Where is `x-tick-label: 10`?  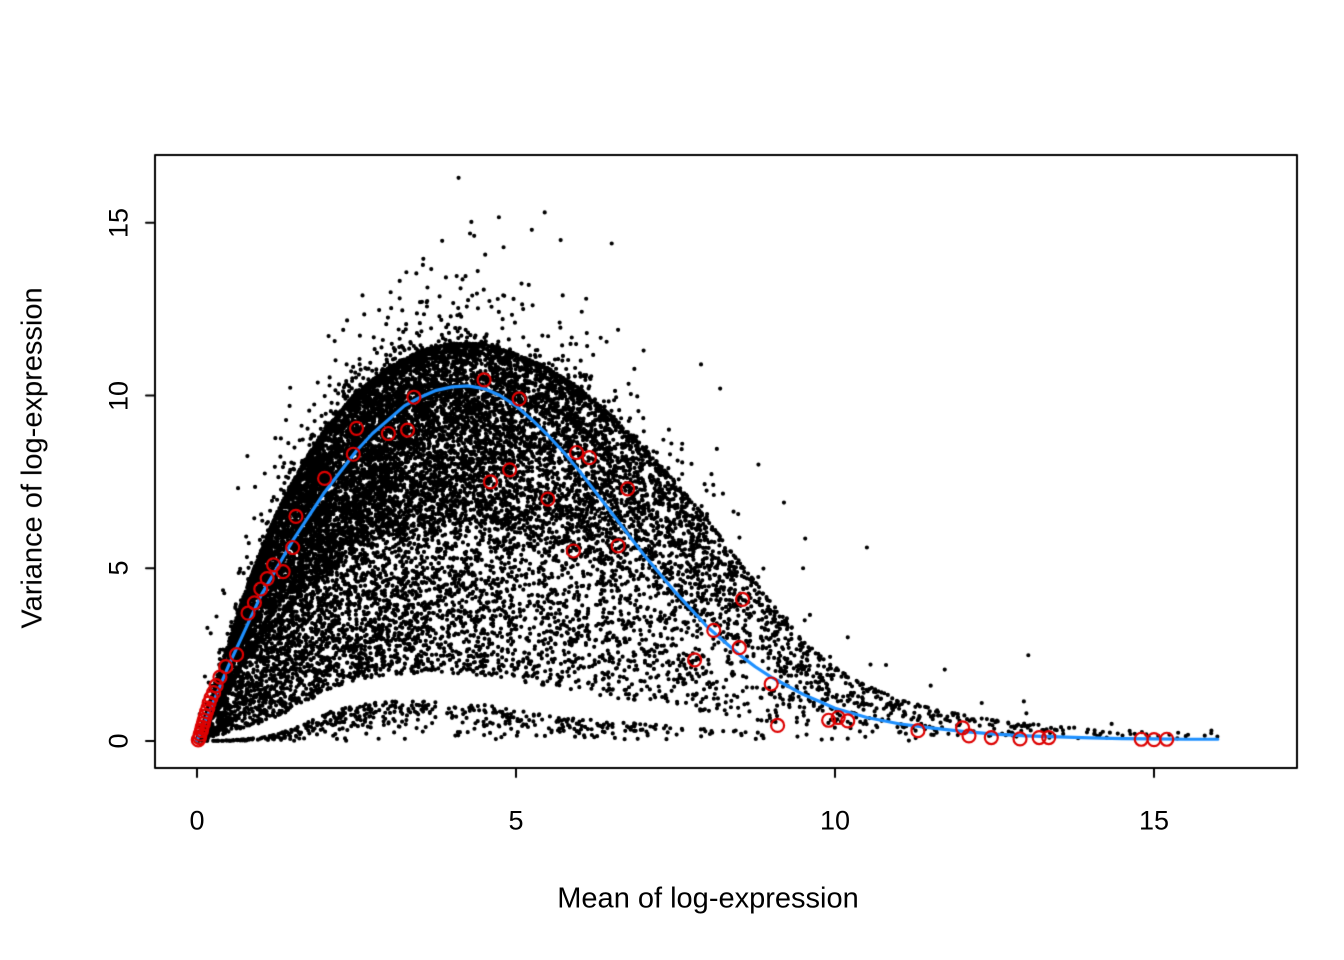
x-tick-label: 10 is located at coordinates (835, 820).